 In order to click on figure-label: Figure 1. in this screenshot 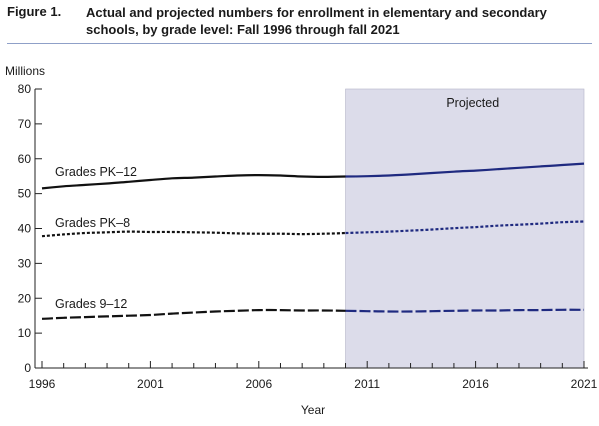, I will do `click(34, 11)`.